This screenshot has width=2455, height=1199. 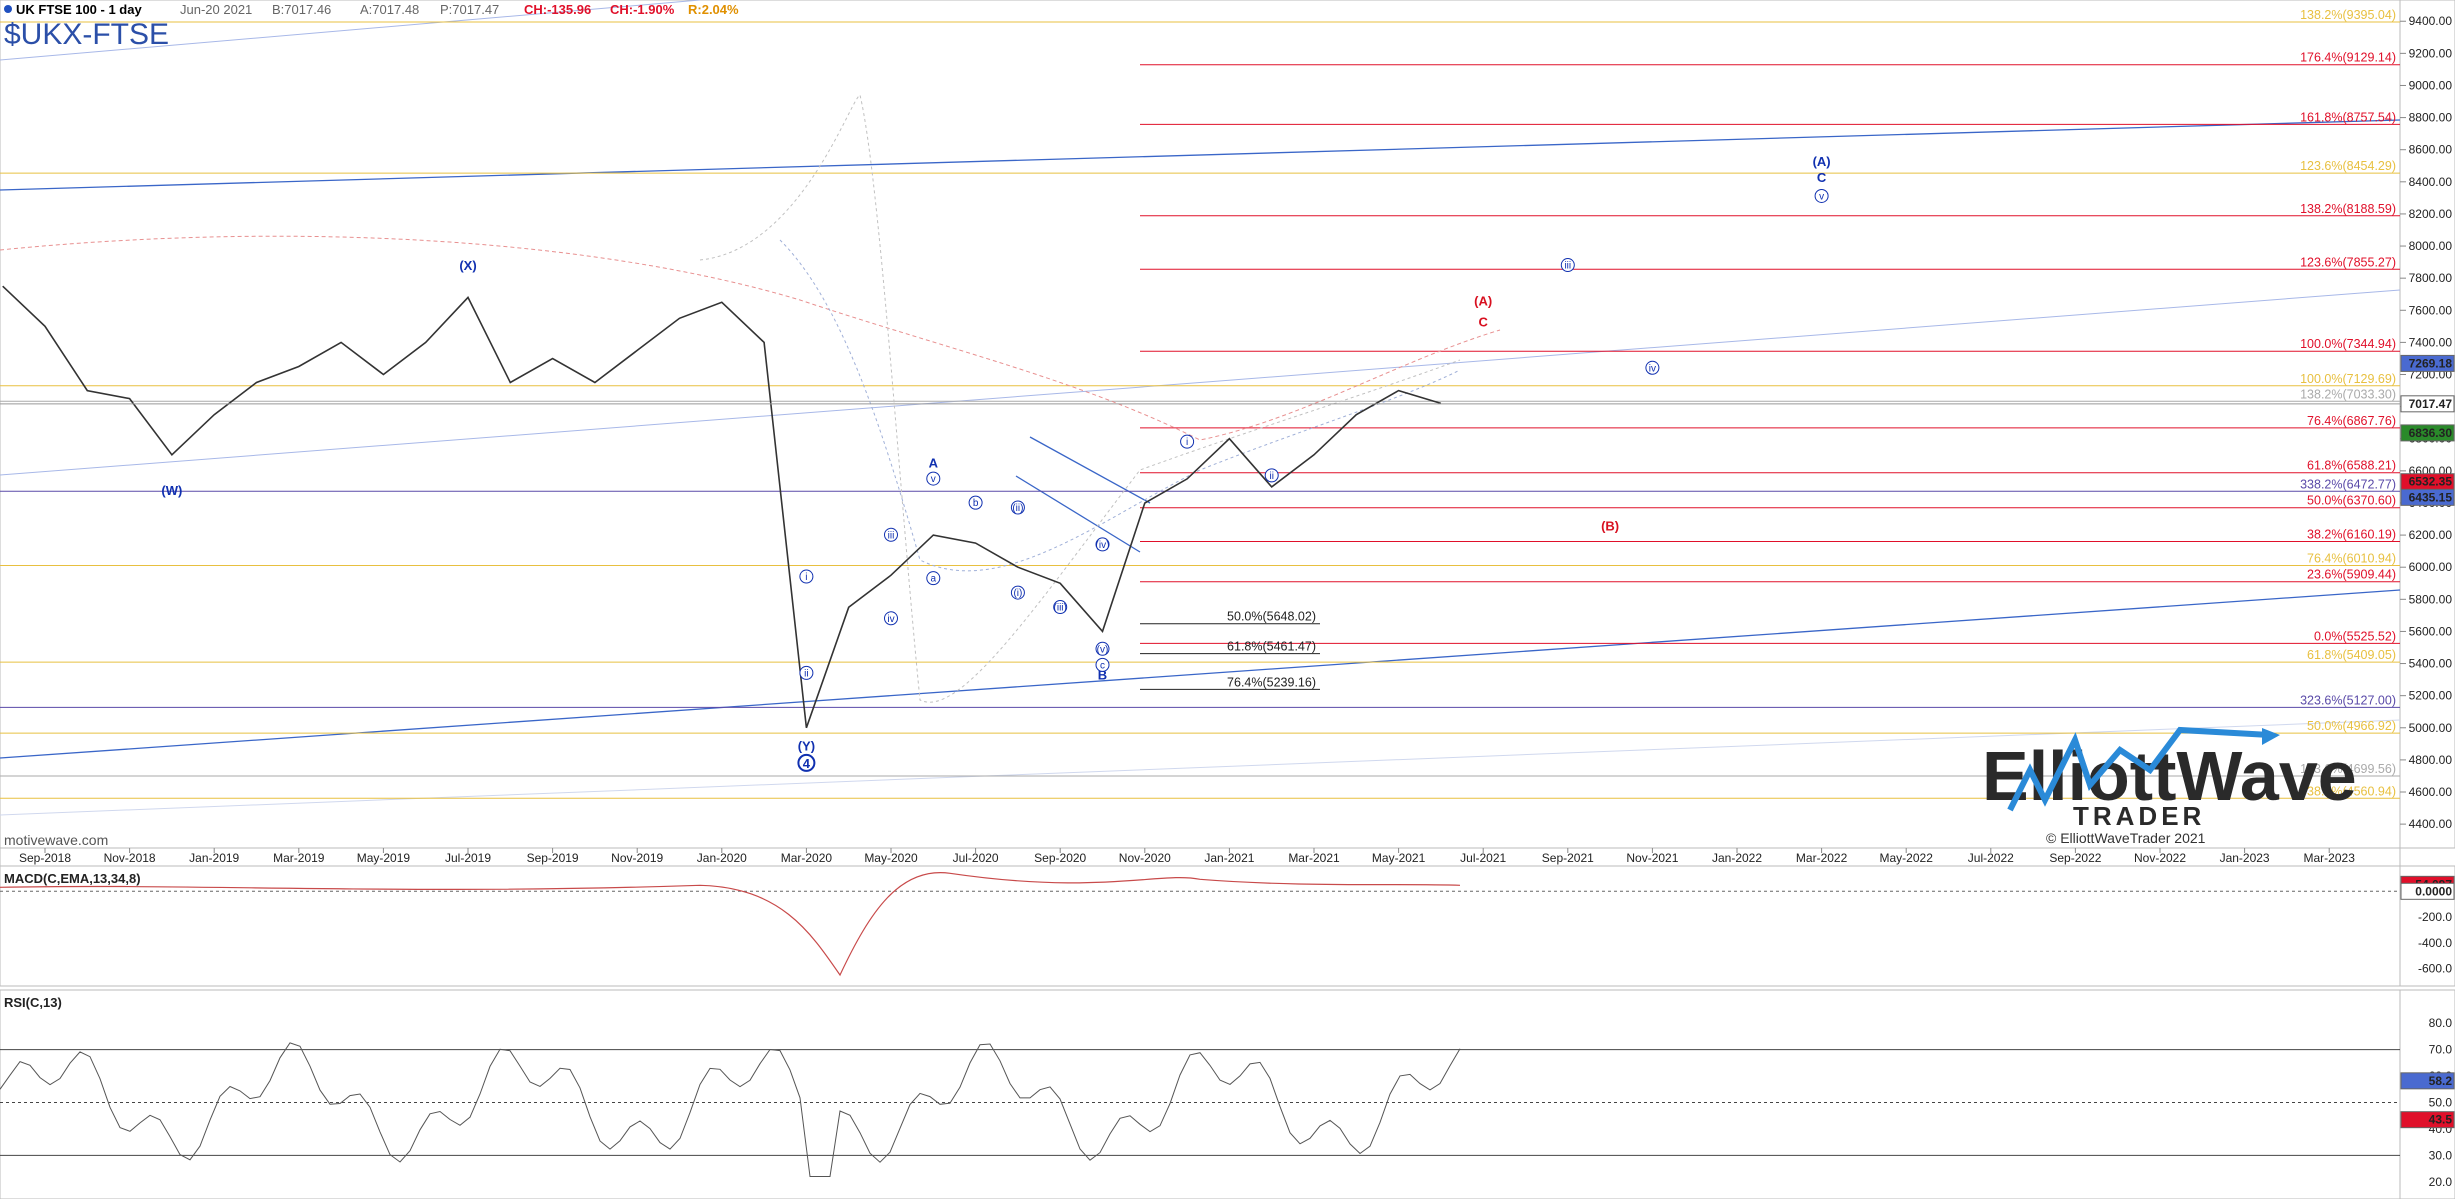 What do you see at coordinates (1229, 858) in the screenshot?
I see `x-tick-label: Jan-2021` at bounding box center [1229, 858].